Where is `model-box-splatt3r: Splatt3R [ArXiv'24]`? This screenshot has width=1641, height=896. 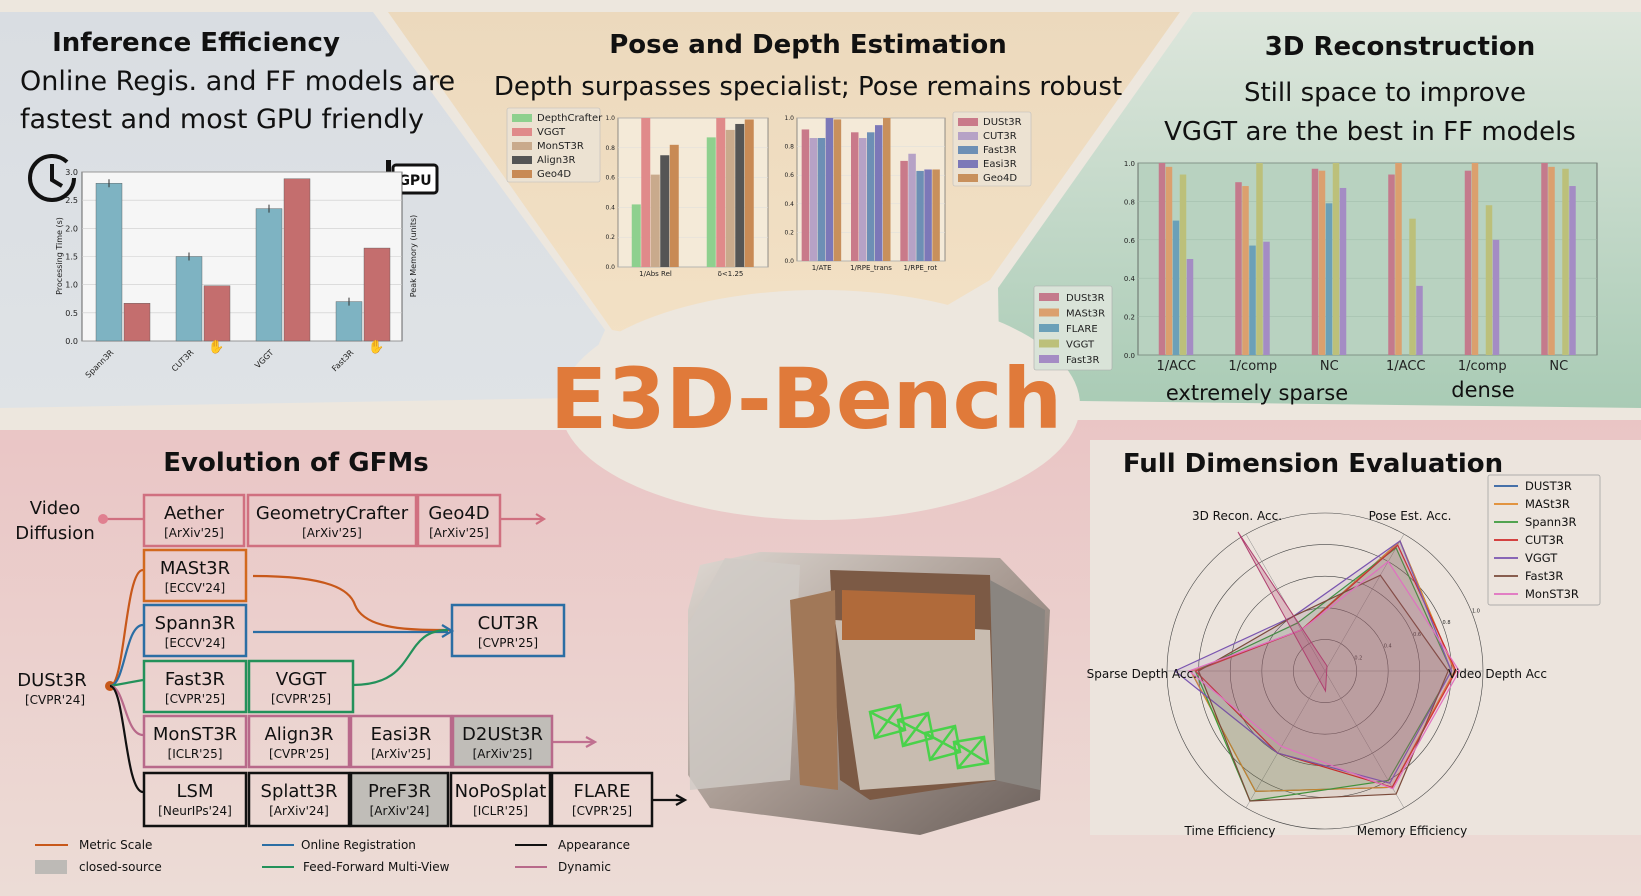
model-box-splatt3r: Splatt3R [ArXiv'24] is located at coordinates (299, 799).